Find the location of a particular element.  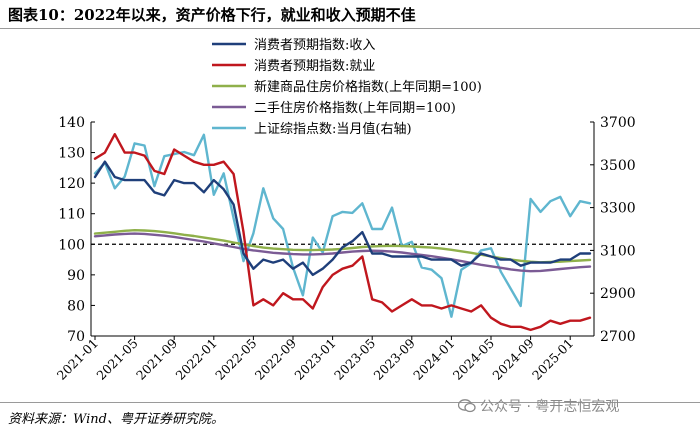

watermark-text: 公众号 · 粤开志恒宏观 is located at coordinates (550, 407).